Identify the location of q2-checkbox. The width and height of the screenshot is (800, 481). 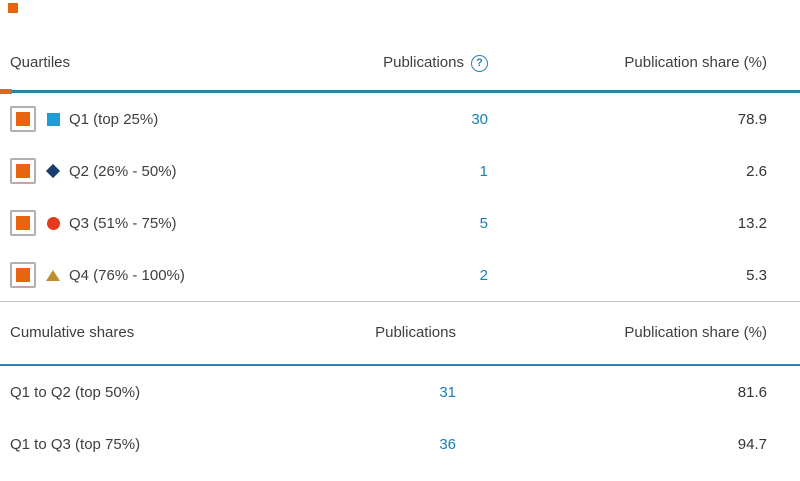
(23, 171).